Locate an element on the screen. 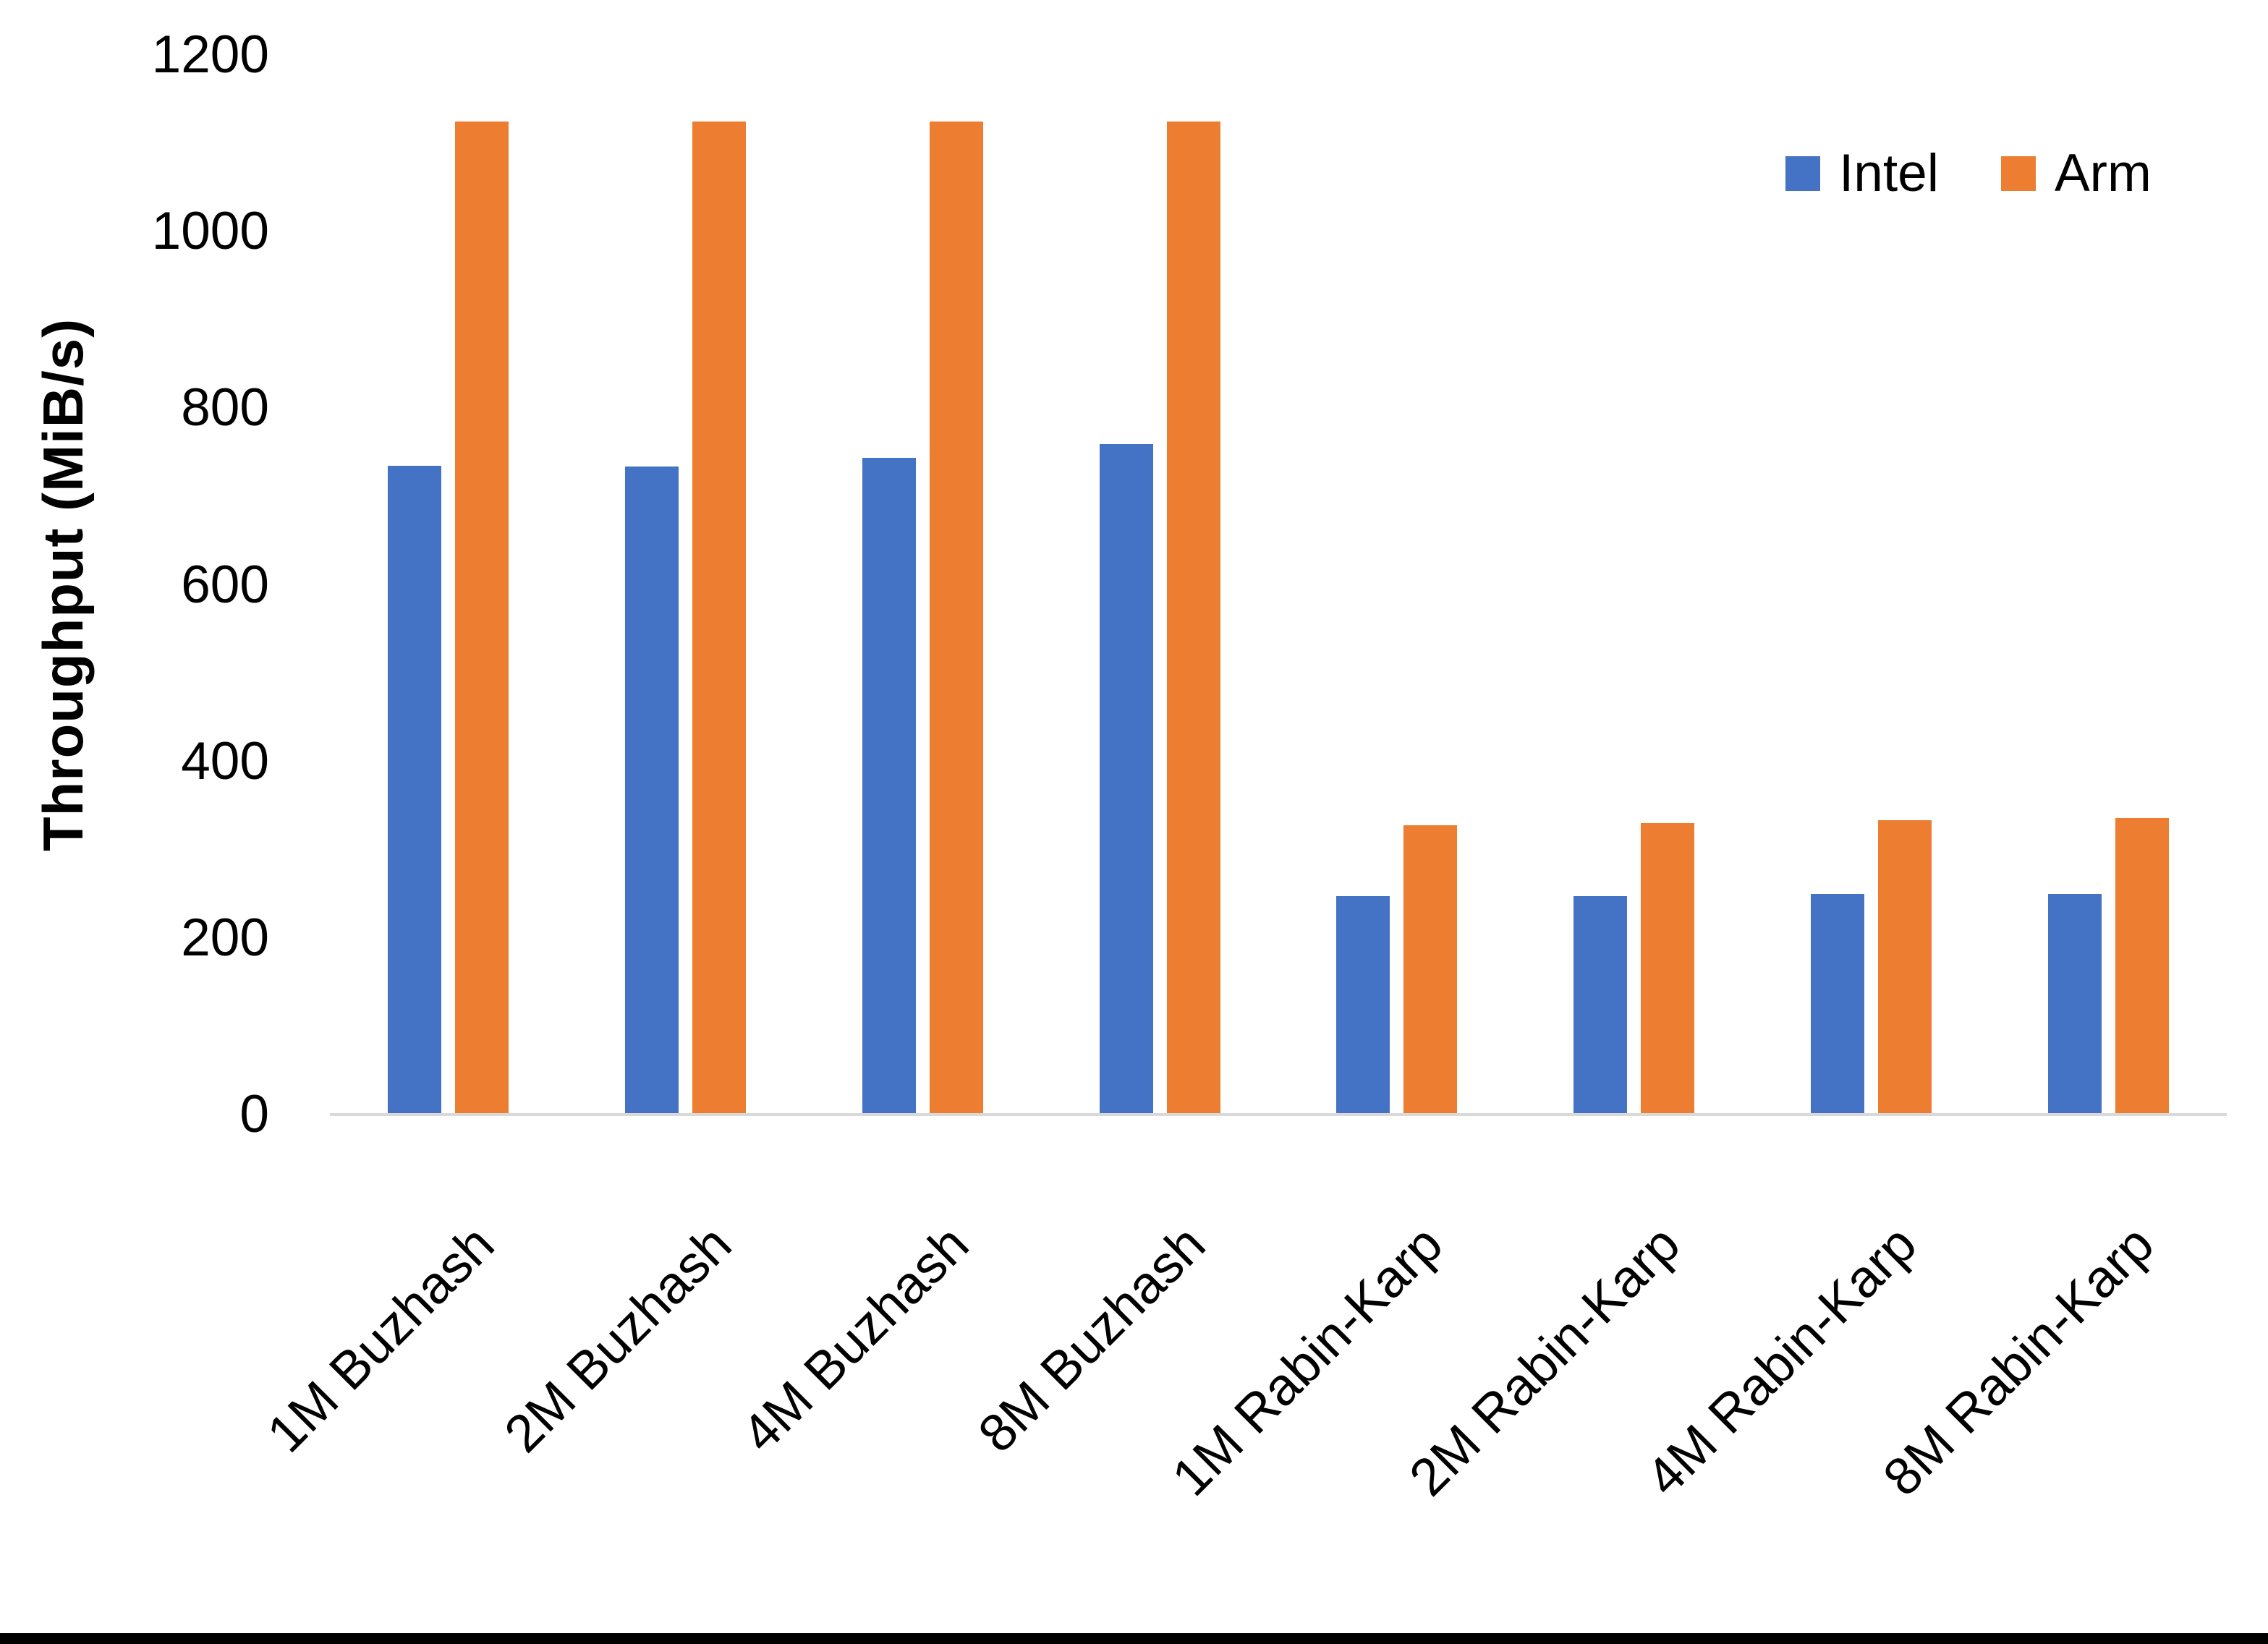 Image resolution: width=2268 pixels, height=1644 pixels. x-category-label: 2M Buzhash is located at coordinates (618, 1339).